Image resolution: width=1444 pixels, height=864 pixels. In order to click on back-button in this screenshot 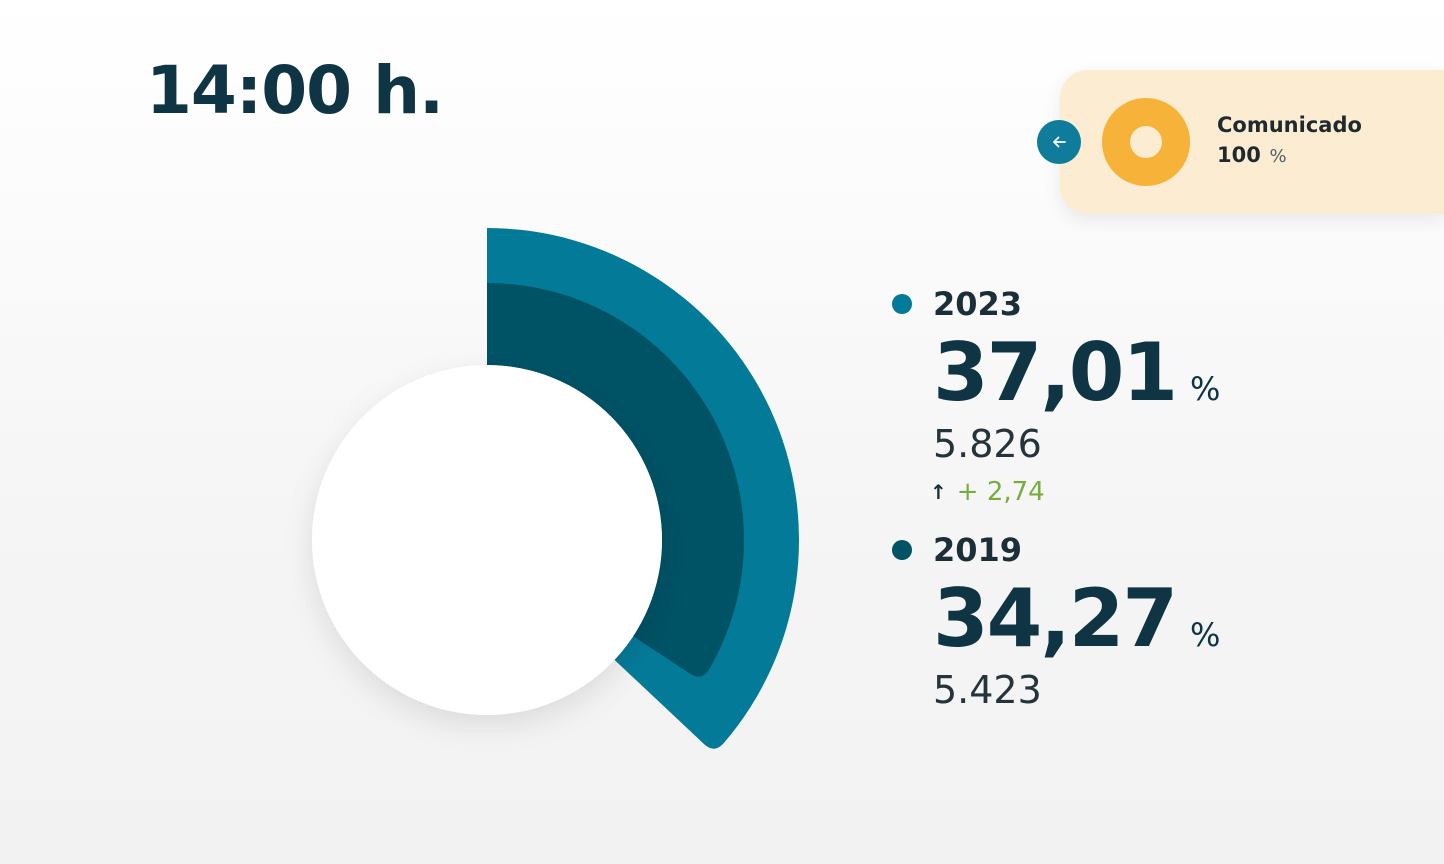, I will do `click(1059, 142)`.